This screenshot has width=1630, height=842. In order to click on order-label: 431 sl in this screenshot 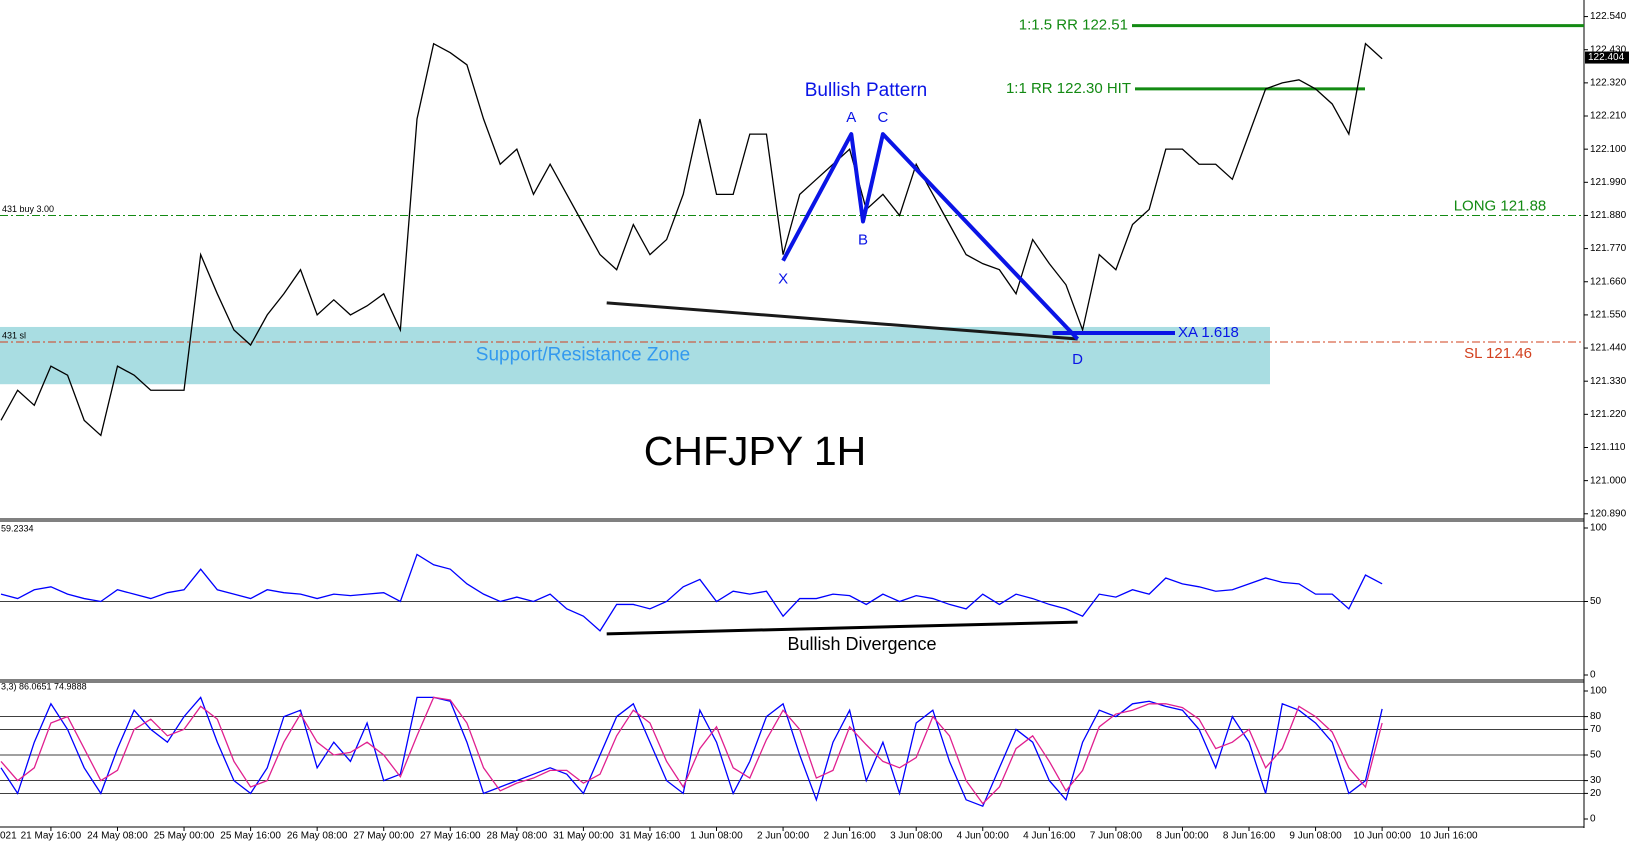, I will do `click(14, 335)`.